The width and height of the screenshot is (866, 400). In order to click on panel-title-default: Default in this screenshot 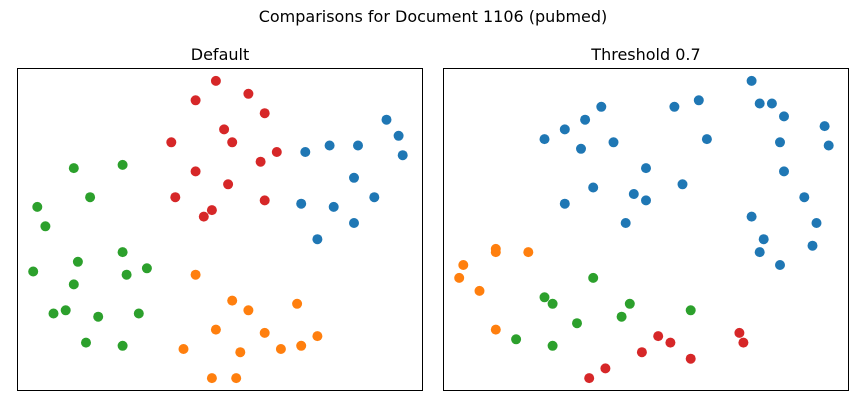, I will do `click(220, 54)`.